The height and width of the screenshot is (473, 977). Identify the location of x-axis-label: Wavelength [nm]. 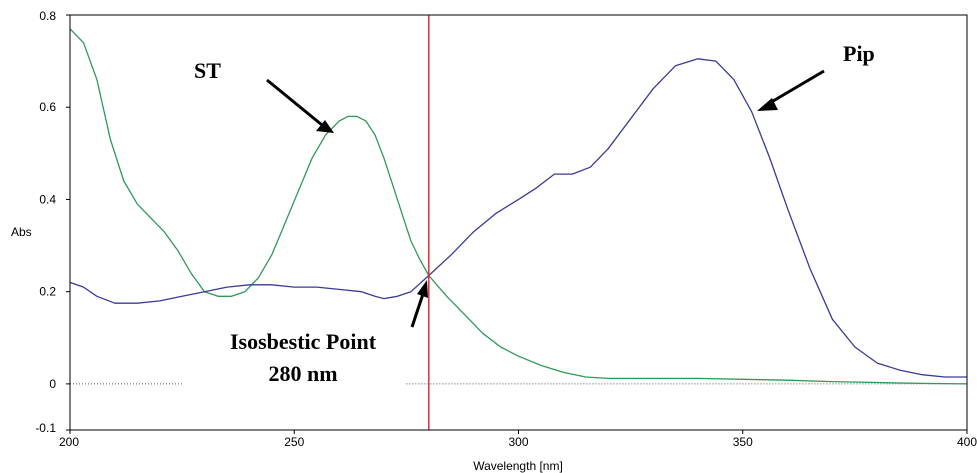
(518, 466).